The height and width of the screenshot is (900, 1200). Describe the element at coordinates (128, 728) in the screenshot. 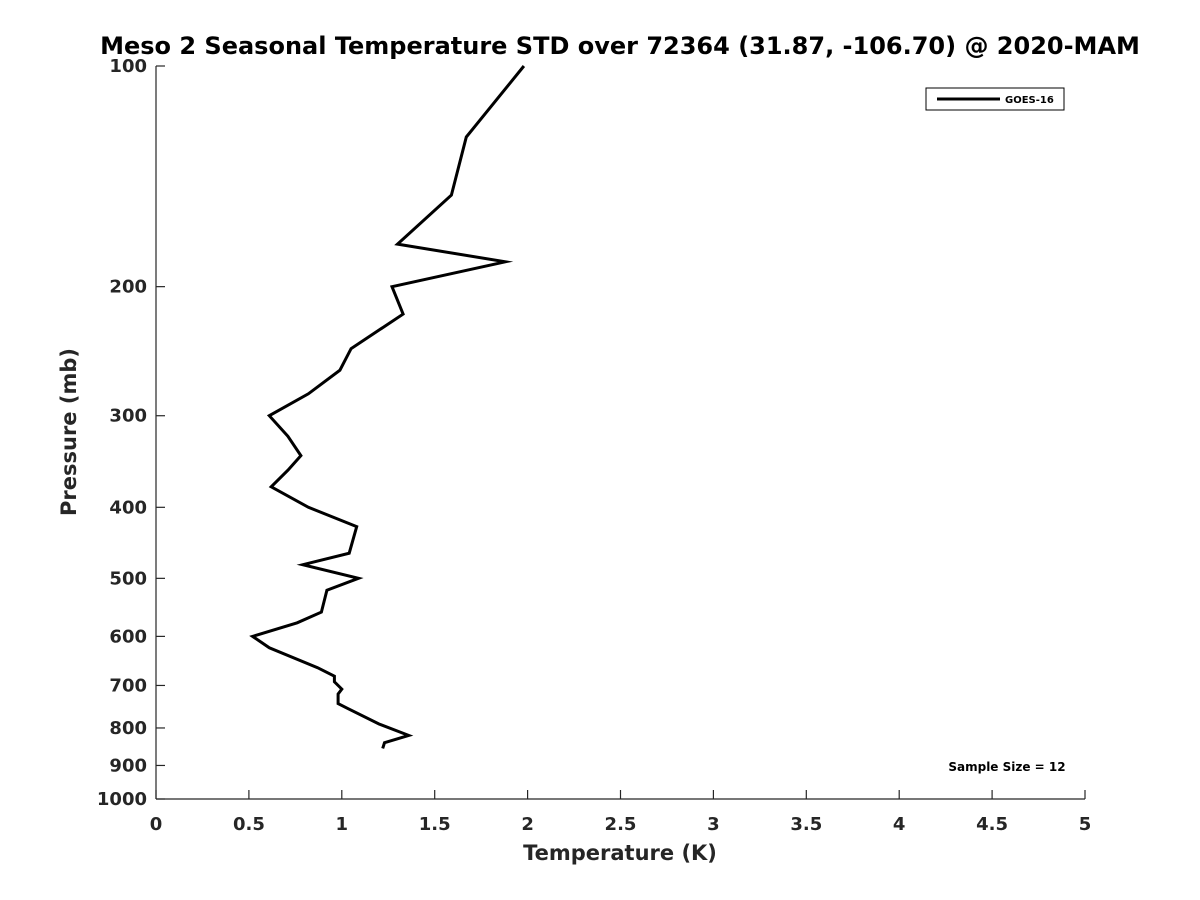

I see `y-tick-label: 800` at that location.